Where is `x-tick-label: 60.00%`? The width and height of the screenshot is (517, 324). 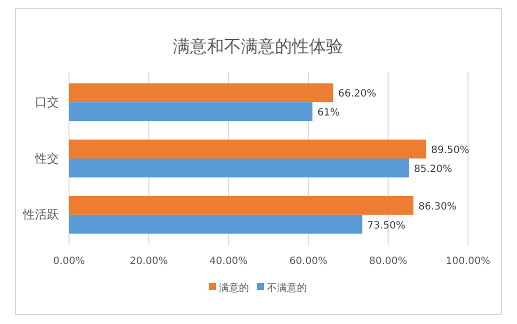 x-tick-label: 60.00% is located at coordinates (308, 262).